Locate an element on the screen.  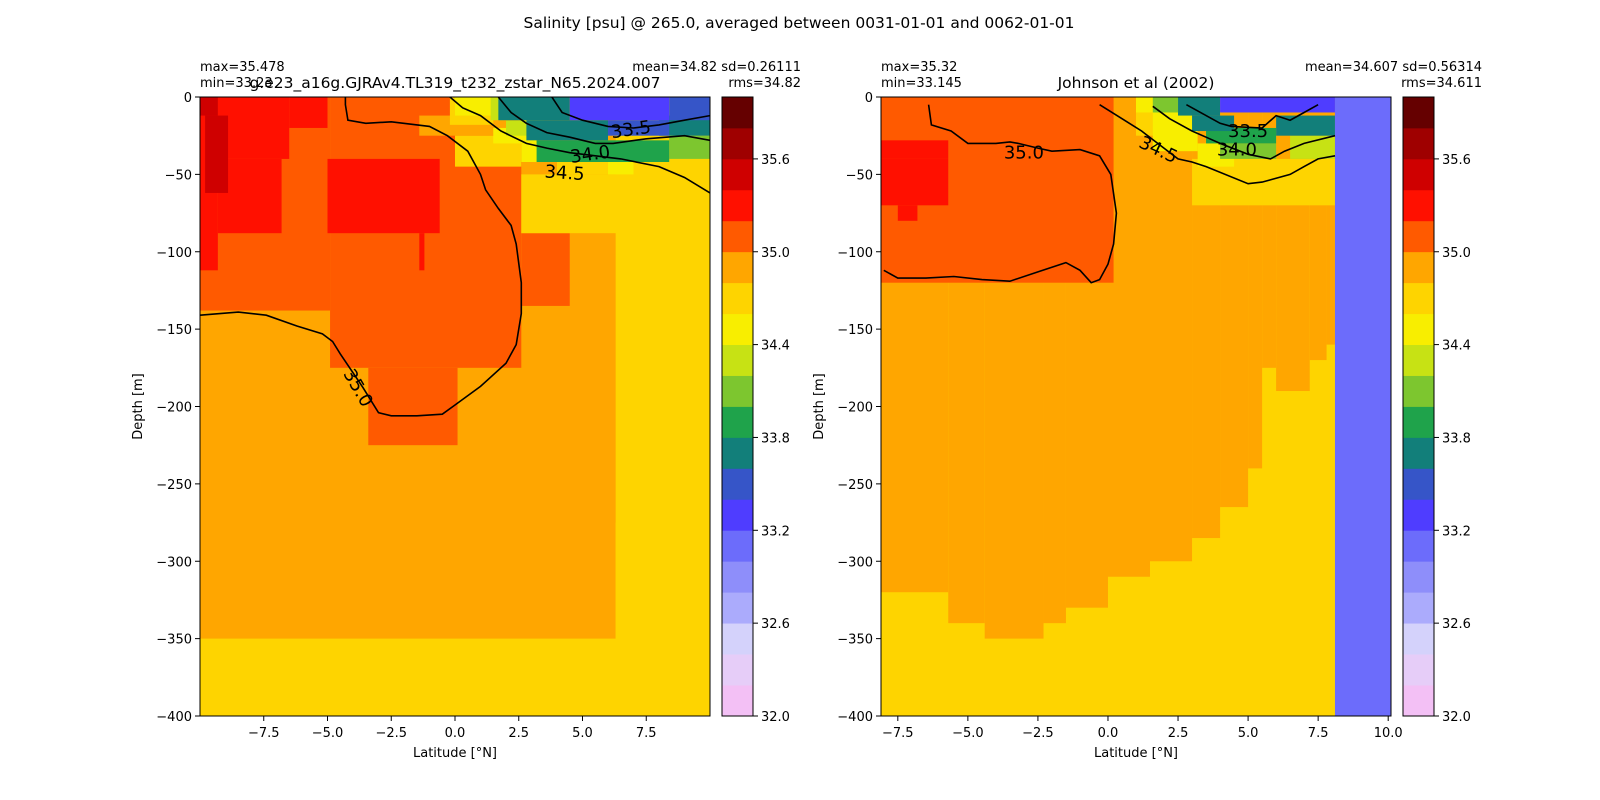
stats-mean-sd: mean=34.607 sd=0.56314 is located at coordinates (1393, 67).